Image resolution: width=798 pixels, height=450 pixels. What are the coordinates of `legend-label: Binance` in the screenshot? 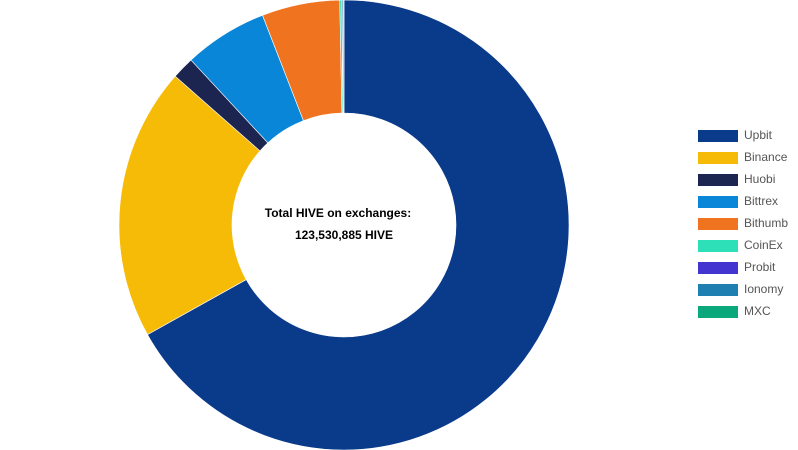 It's located at (766, 157).